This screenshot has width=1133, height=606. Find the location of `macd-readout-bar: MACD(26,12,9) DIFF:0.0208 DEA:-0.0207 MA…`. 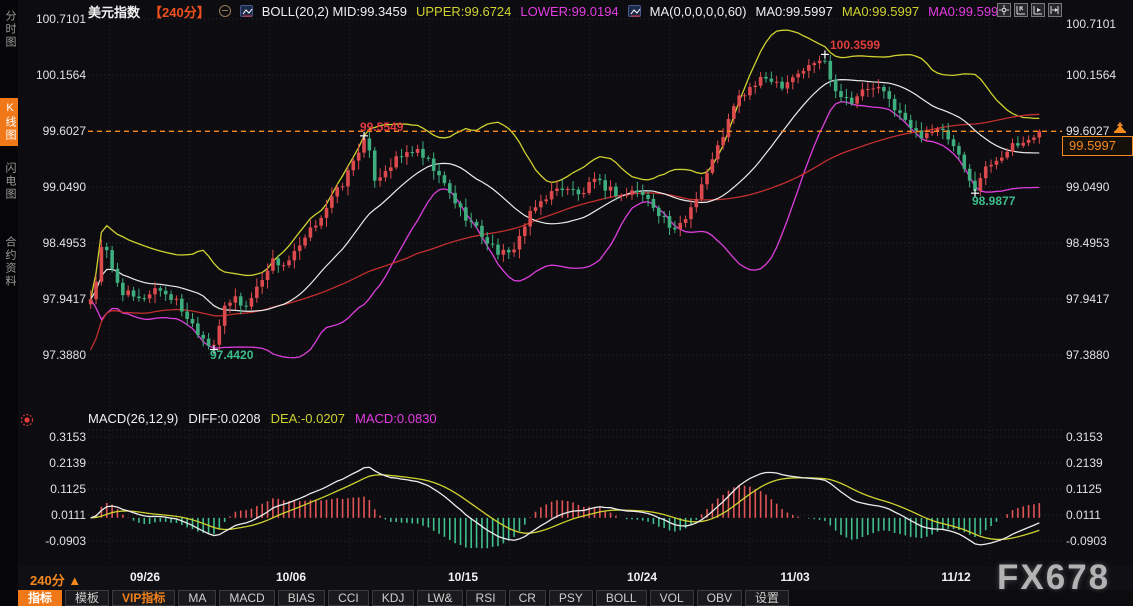

macd-readout-bar: MACD(26,12,9) DIFF:0.0208 DEA:-0.0207 MA… is located at coordinates (262, 418).